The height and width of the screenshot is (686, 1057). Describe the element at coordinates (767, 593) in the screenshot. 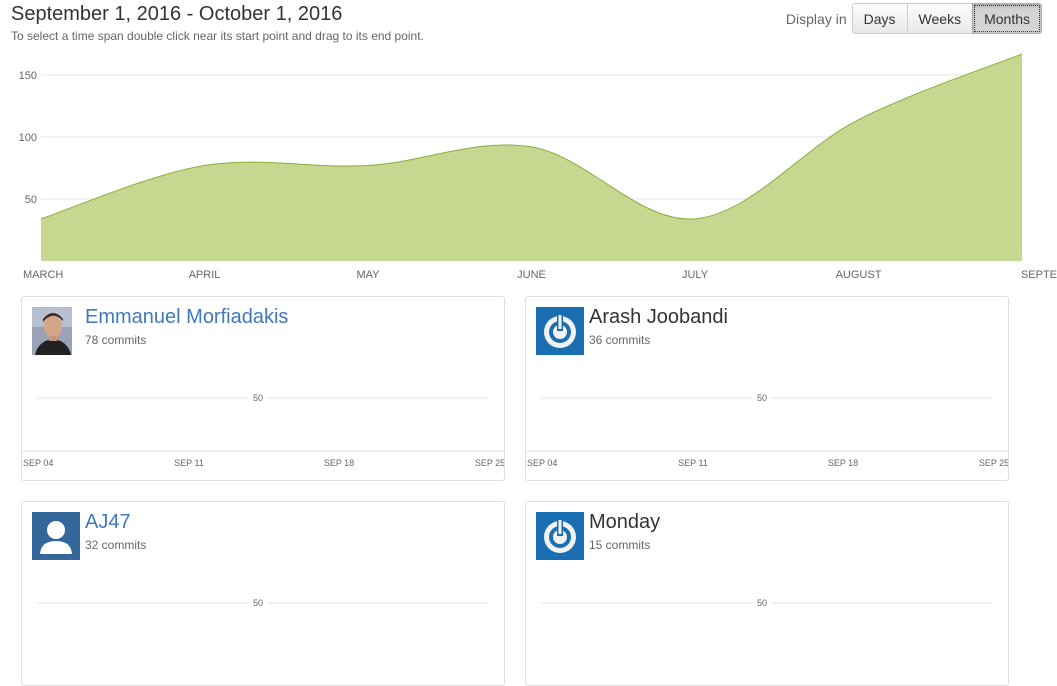

I see `contributor-card: 50 Monday 15 commits` at that location.